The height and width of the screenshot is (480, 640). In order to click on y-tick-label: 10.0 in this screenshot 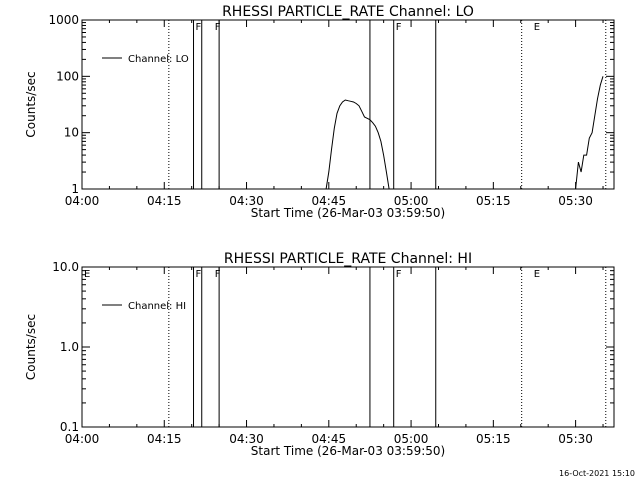, I will do `click(65, 267)`.